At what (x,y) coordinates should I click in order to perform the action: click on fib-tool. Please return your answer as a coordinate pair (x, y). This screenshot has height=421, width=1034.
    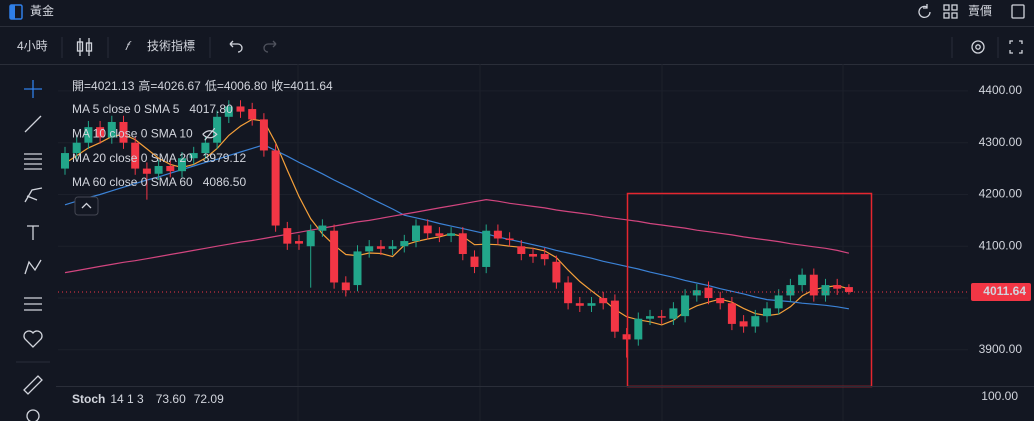
    Looking at the image, I should click on (33, 161).